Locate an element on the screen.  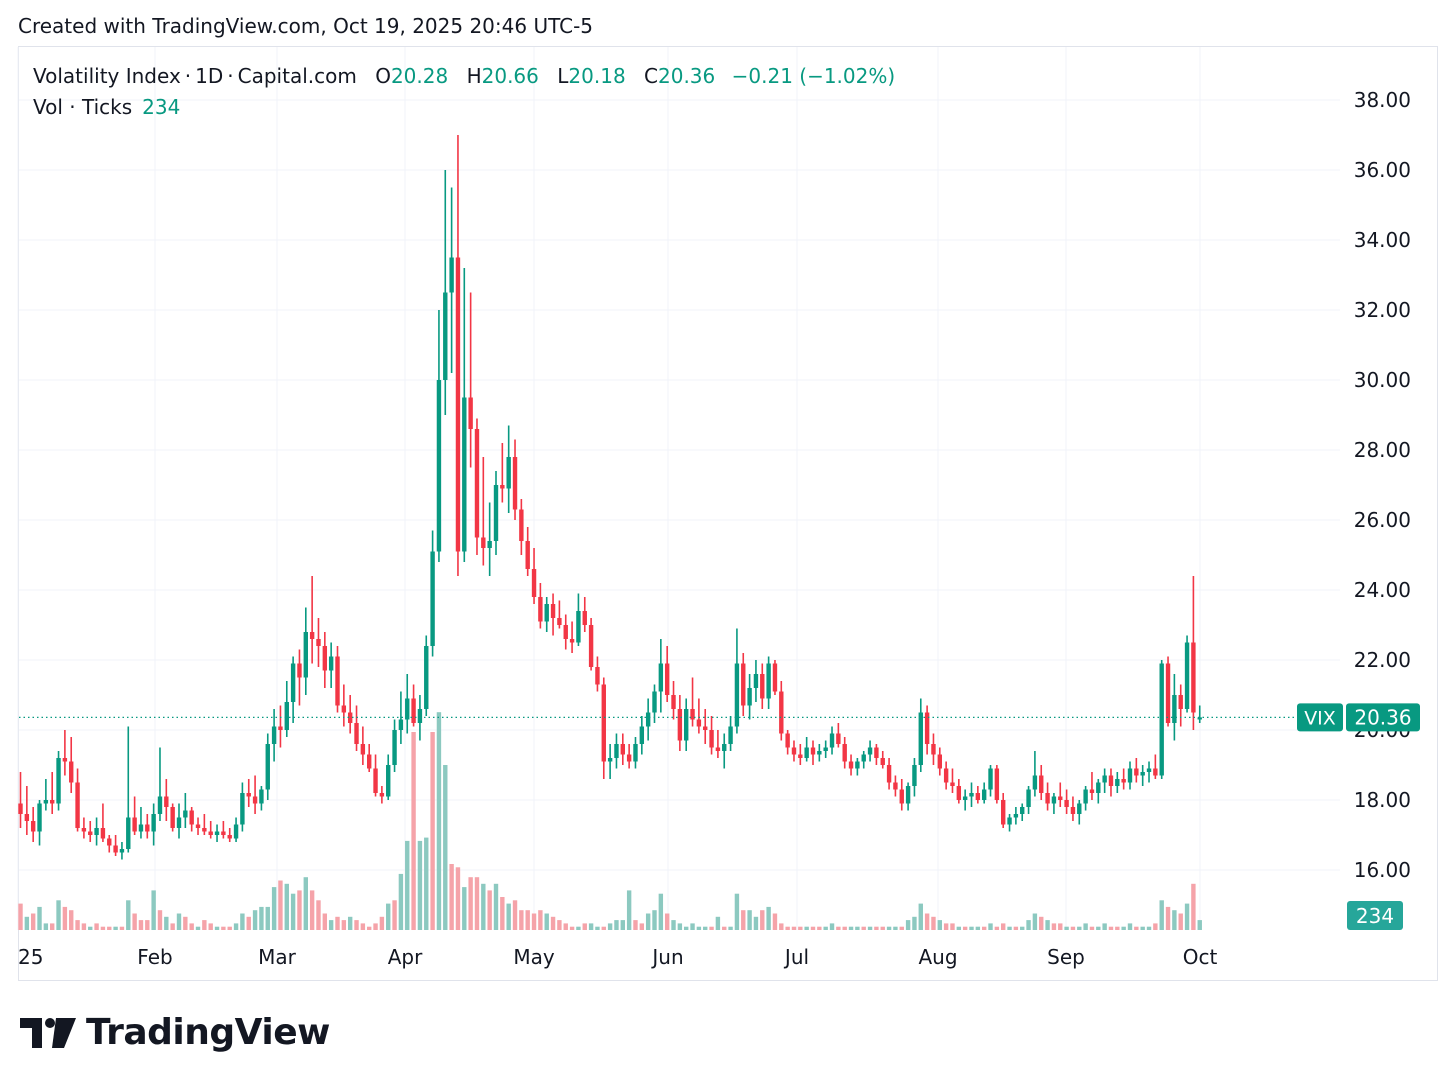
volume-badge-bg is located at coordinates (1375, 915).